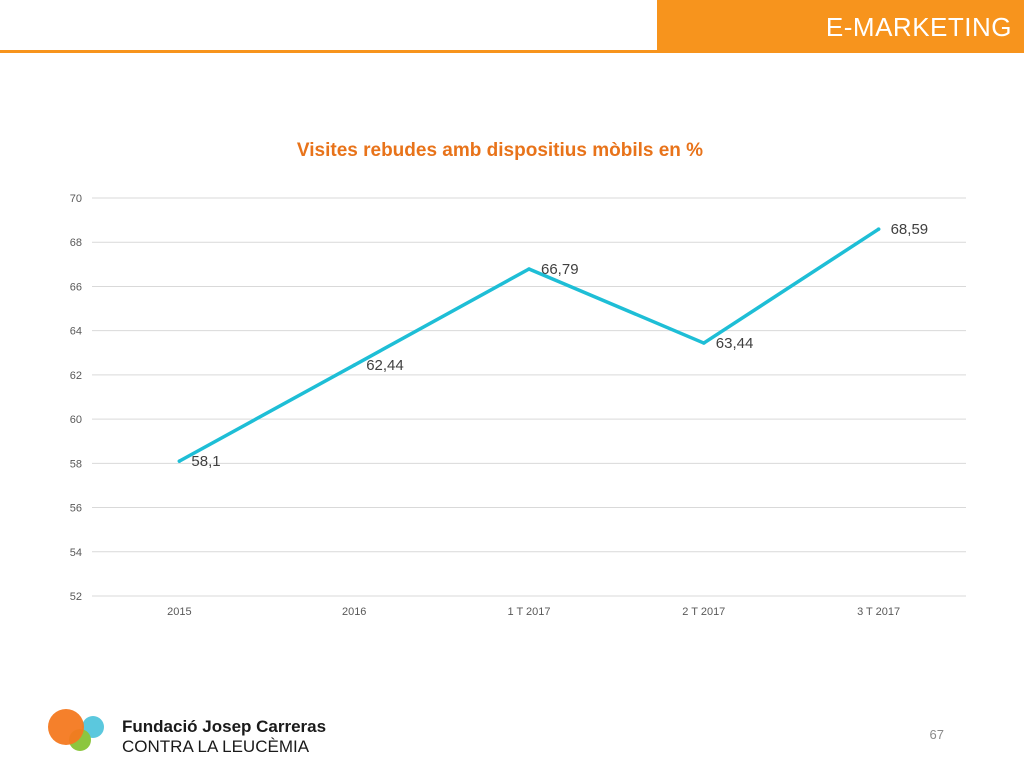  What do you see at coordinates (910, 229) in the screenshot?
I see `data-label: 68,59` at bounding box center [910, 229].